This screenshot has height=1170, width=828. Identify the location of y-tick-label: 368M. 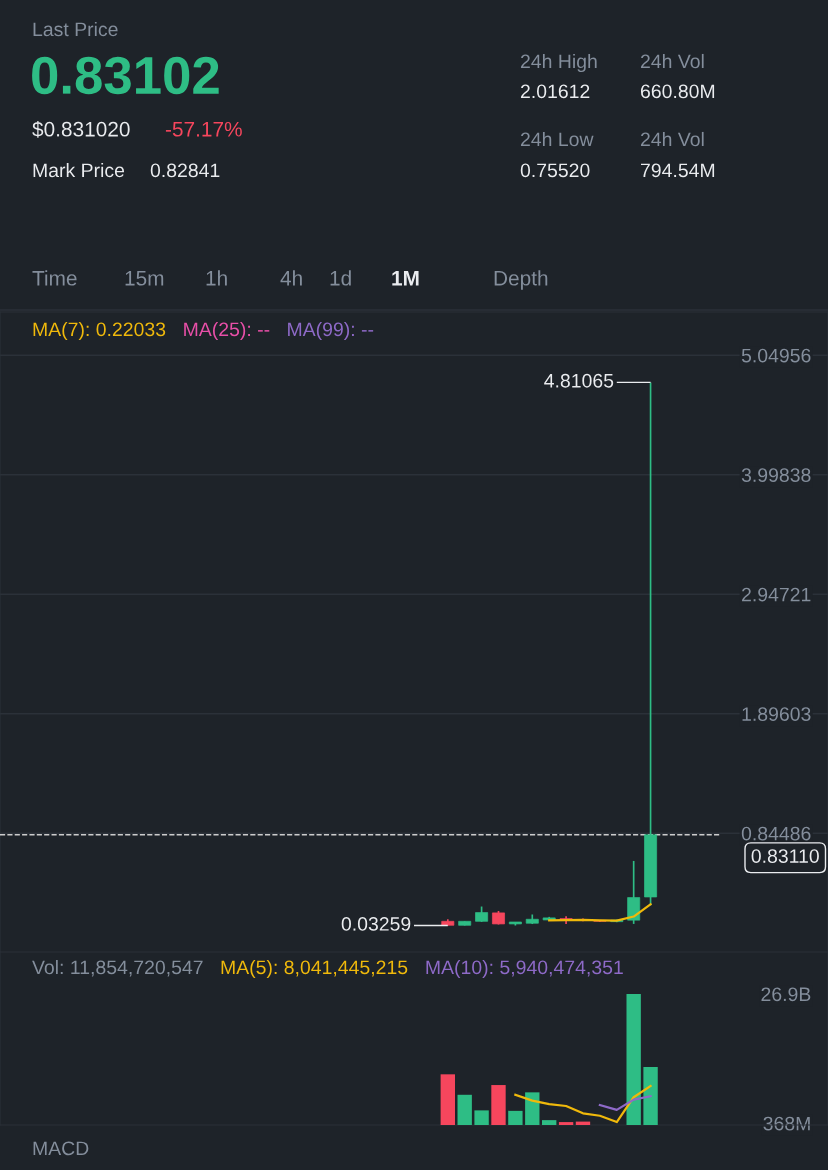
(786, 1123).